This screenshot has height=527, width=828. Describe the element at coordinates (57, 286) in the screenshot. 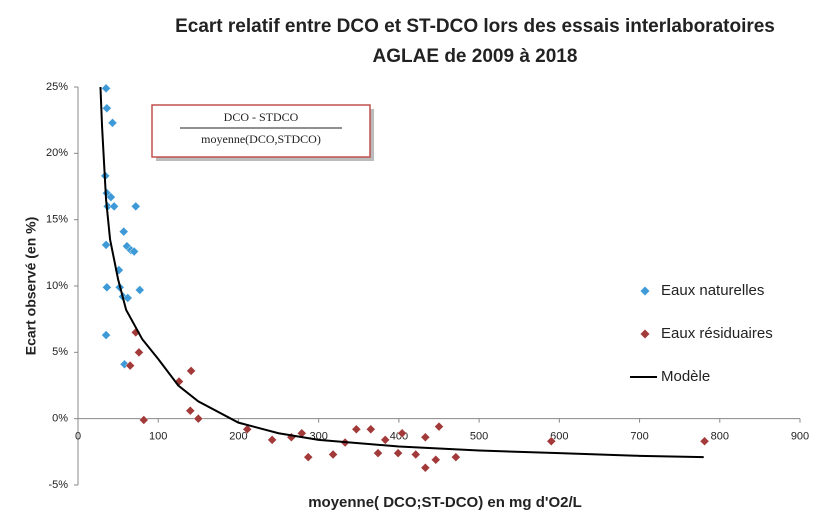

I see `y-tick-label: 10%` at that location.